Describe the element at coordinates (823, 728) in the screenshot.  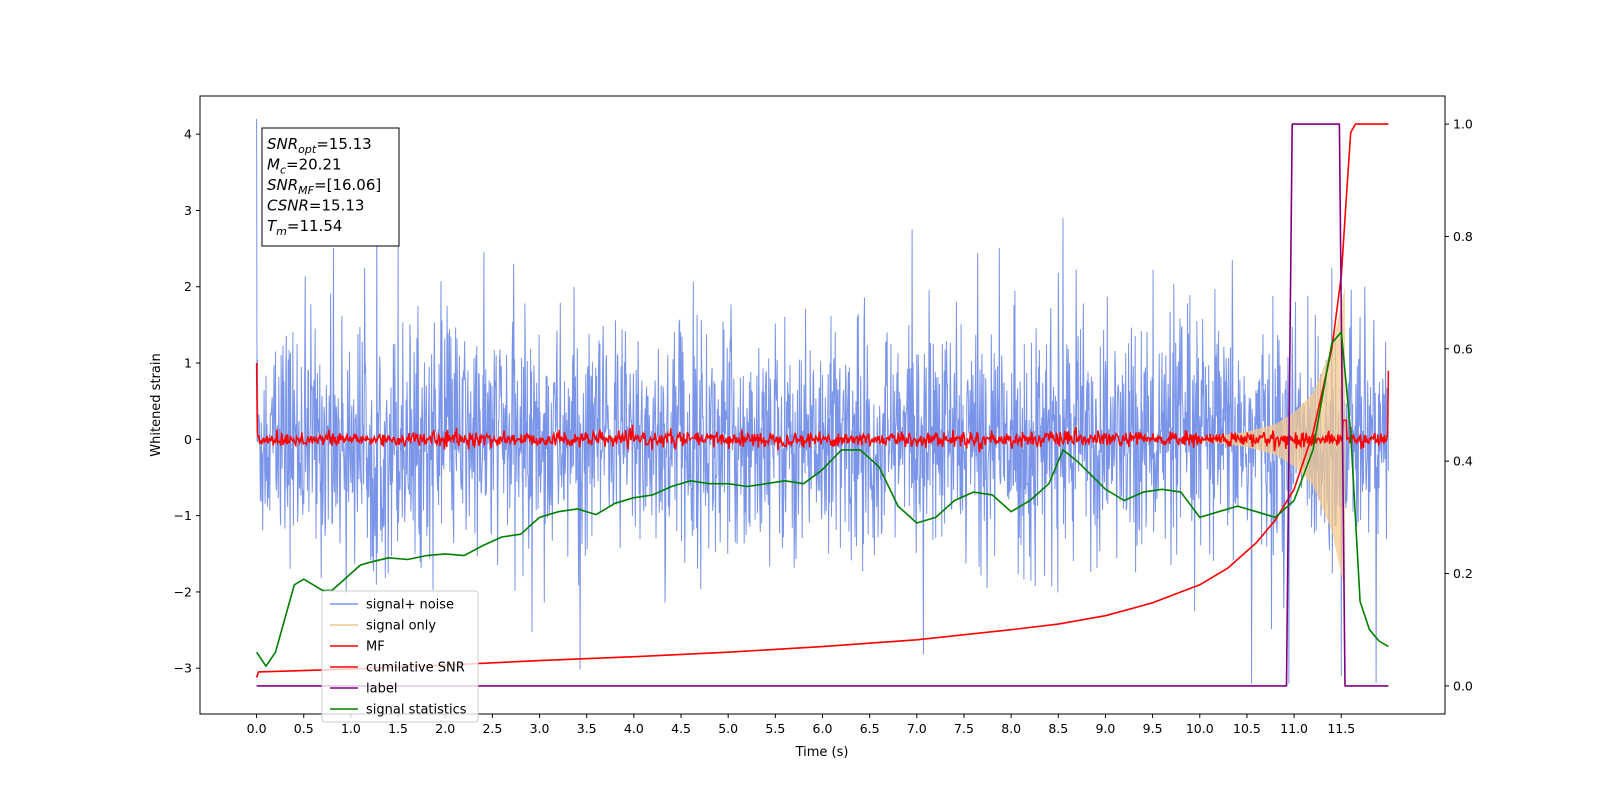
I see `x-tick-label: 6.0` at that location.